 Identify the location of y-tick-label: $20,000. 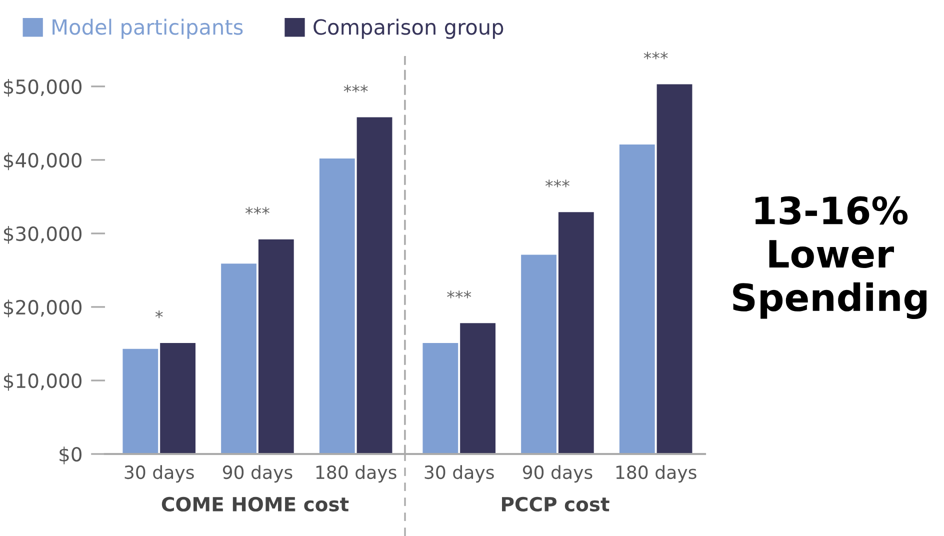
(43, 309).